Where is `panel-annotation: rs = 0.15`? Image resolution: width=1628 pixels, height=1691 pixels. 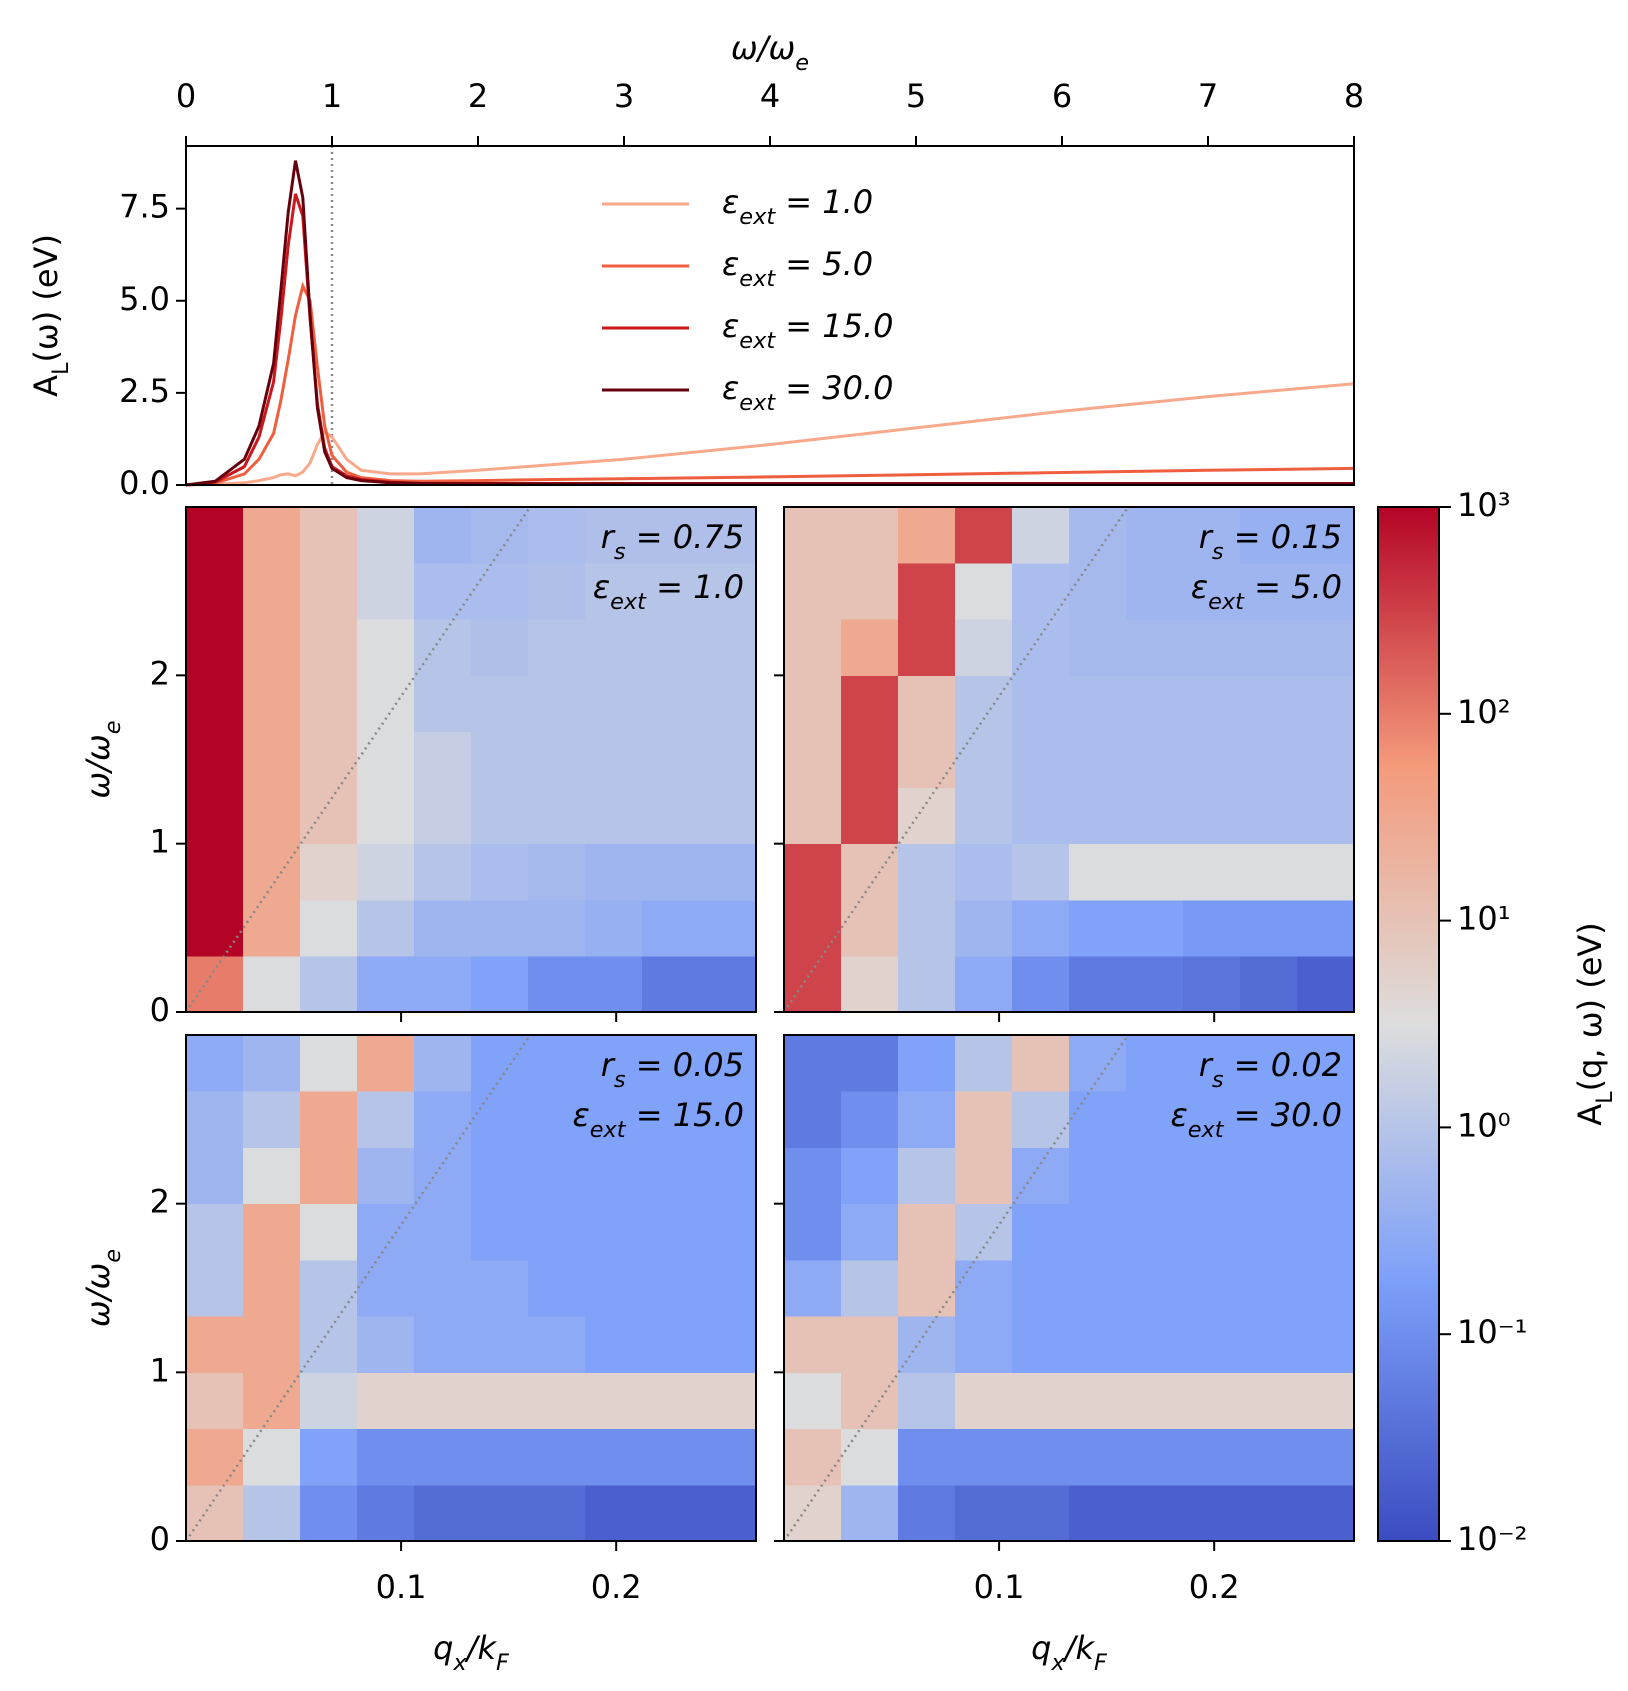 panel-annotation: rs = 0.15 is located at coordinates (1270, 541).